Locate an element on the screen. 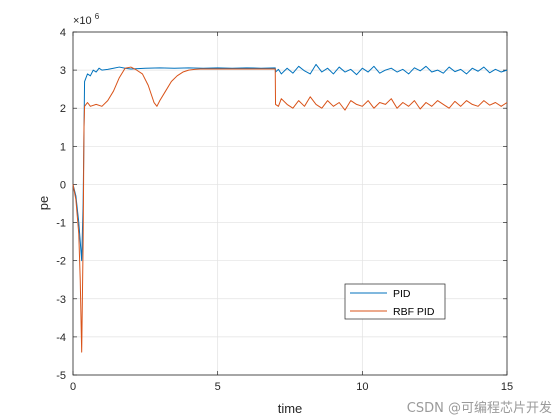  legend-label-pid: PID is located at coordinates (402, 294).